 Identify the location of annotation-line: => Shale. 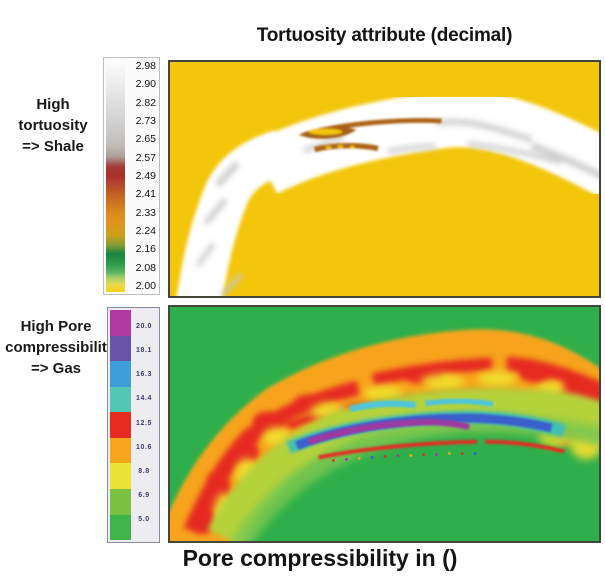
(53, 146).